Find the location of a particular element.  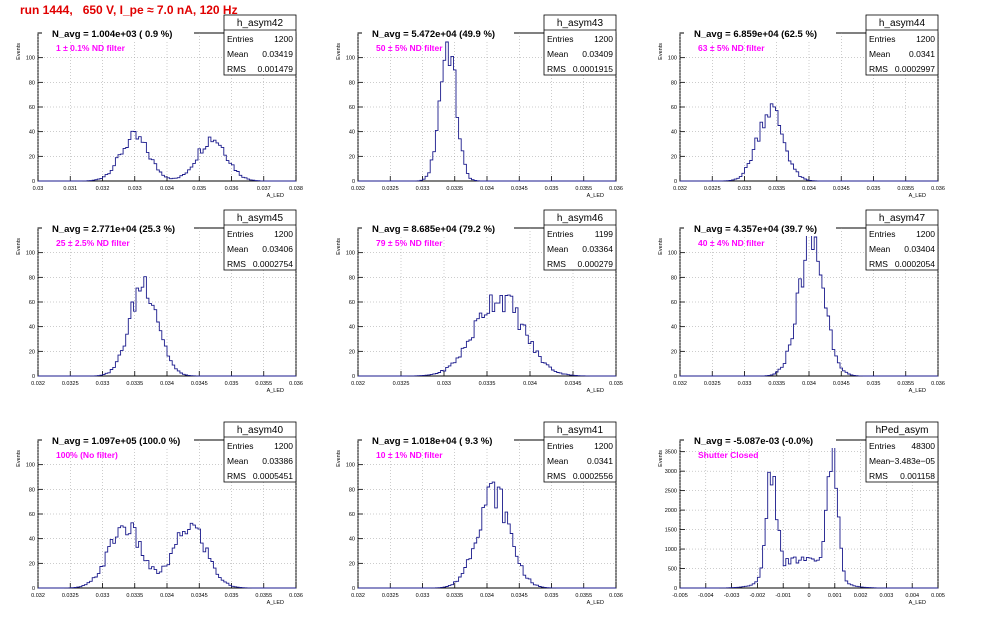

x-tick-label: 0.0335 is located at coordinates (454, 189).